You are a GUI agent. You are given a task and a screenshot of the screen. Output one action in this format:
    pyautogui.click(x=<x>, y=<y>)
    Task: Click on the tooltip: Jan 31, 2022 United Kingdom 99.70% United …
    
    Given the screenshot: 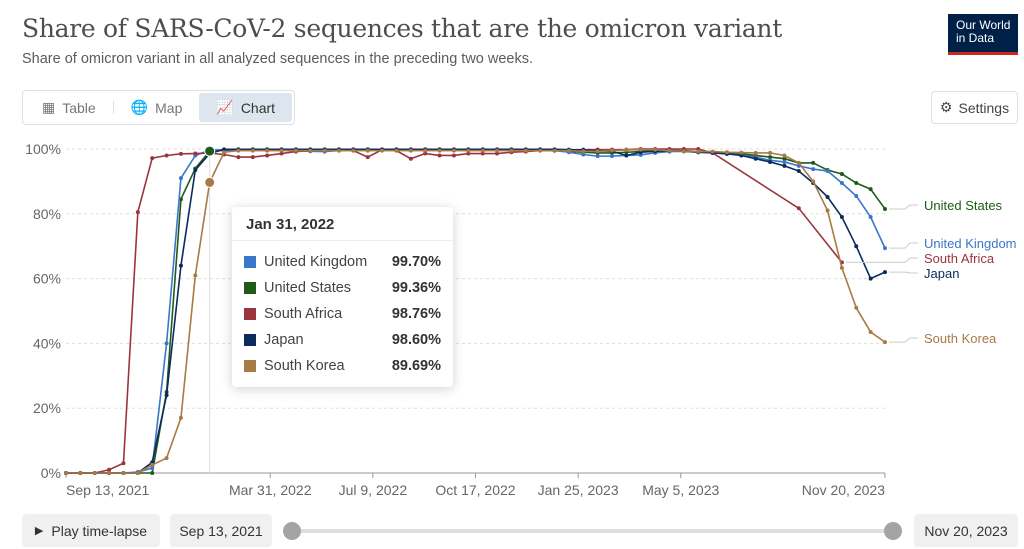 What is the action you would take?
    pyautogui.click(x=342, y=297)
    